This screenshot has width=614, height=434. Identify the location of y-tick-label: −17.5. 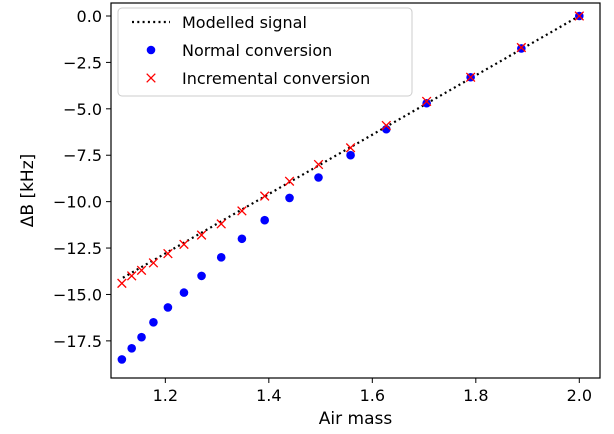
(77, 341).